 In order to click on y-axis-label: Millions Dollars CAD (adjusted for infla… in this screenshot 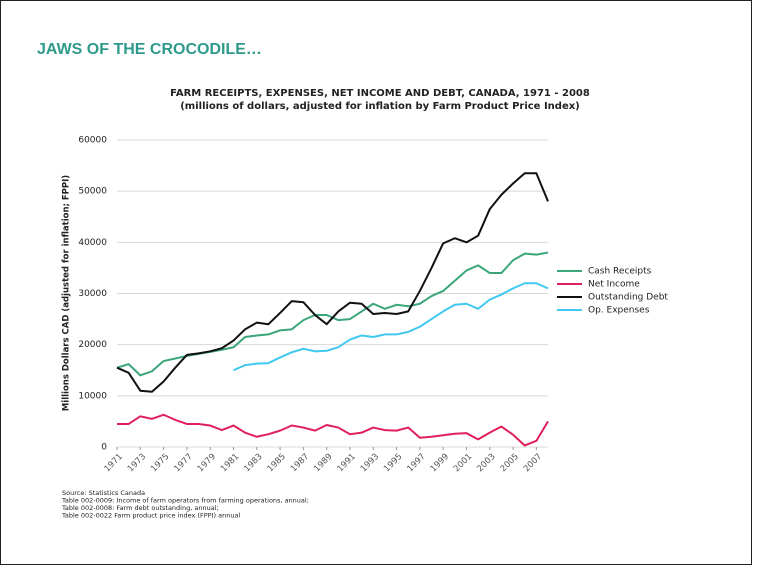, I will do `click(67, 293)`.